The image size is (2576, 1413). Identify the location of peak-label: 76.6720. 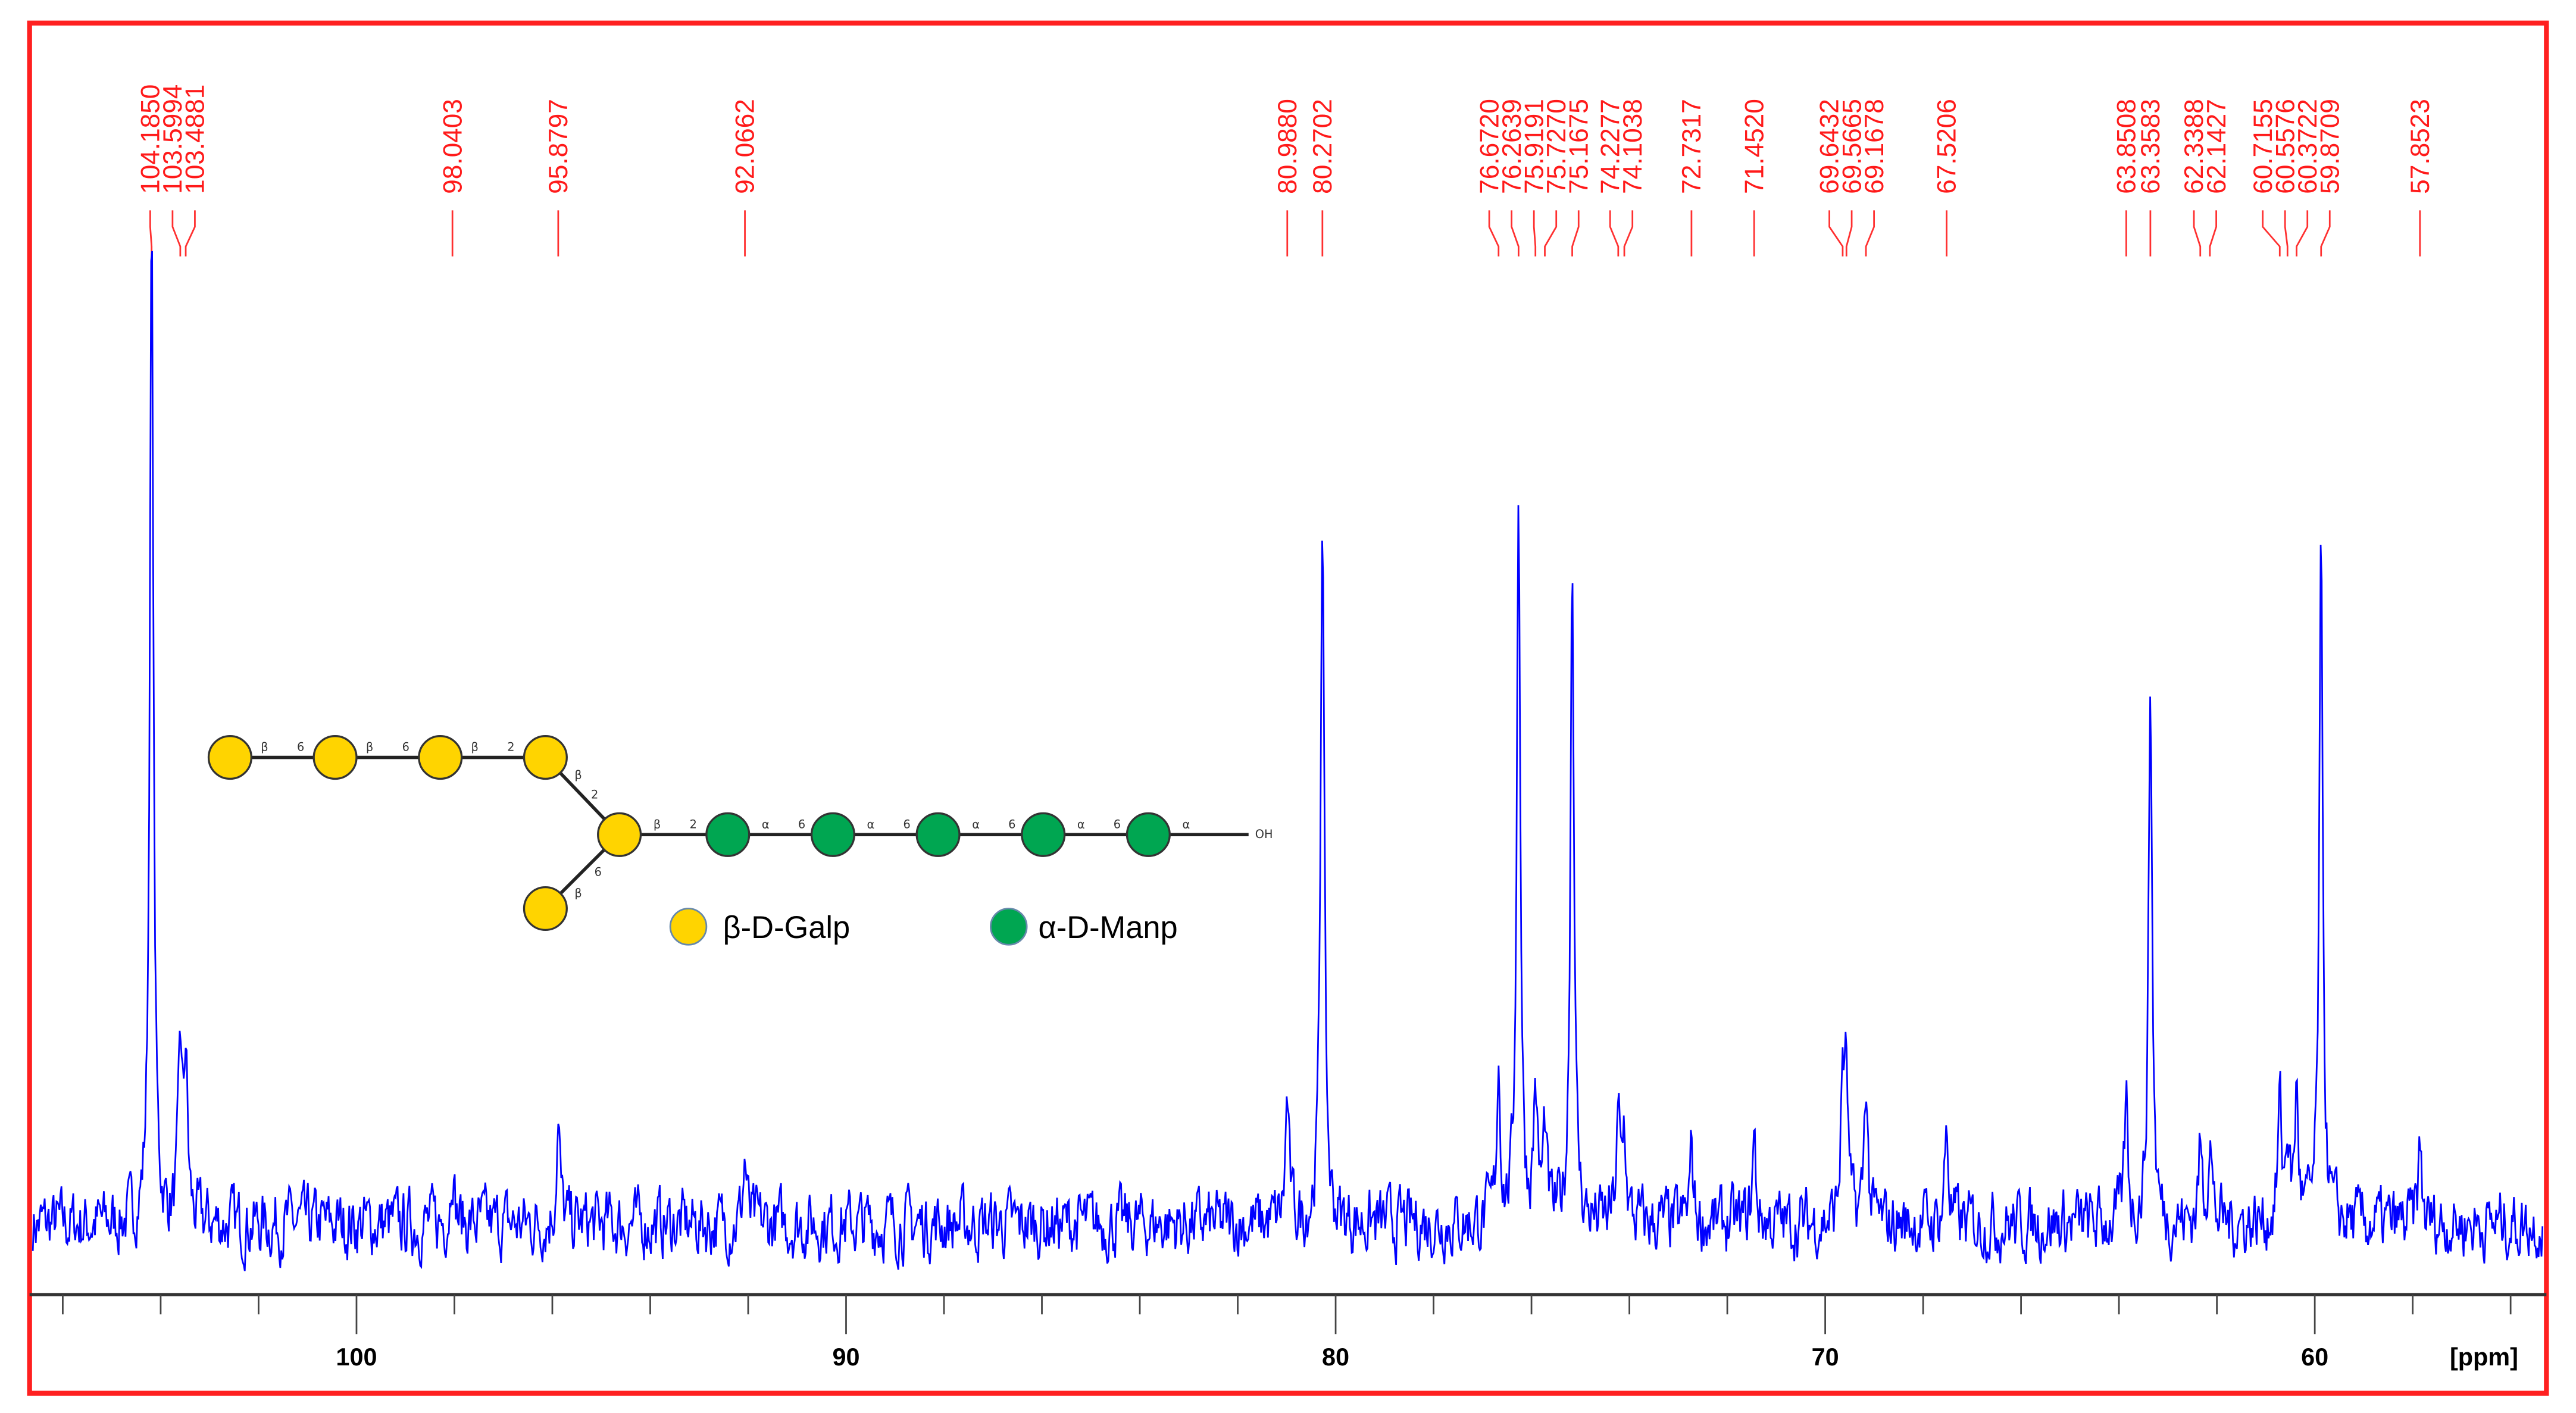
(1489, 146).